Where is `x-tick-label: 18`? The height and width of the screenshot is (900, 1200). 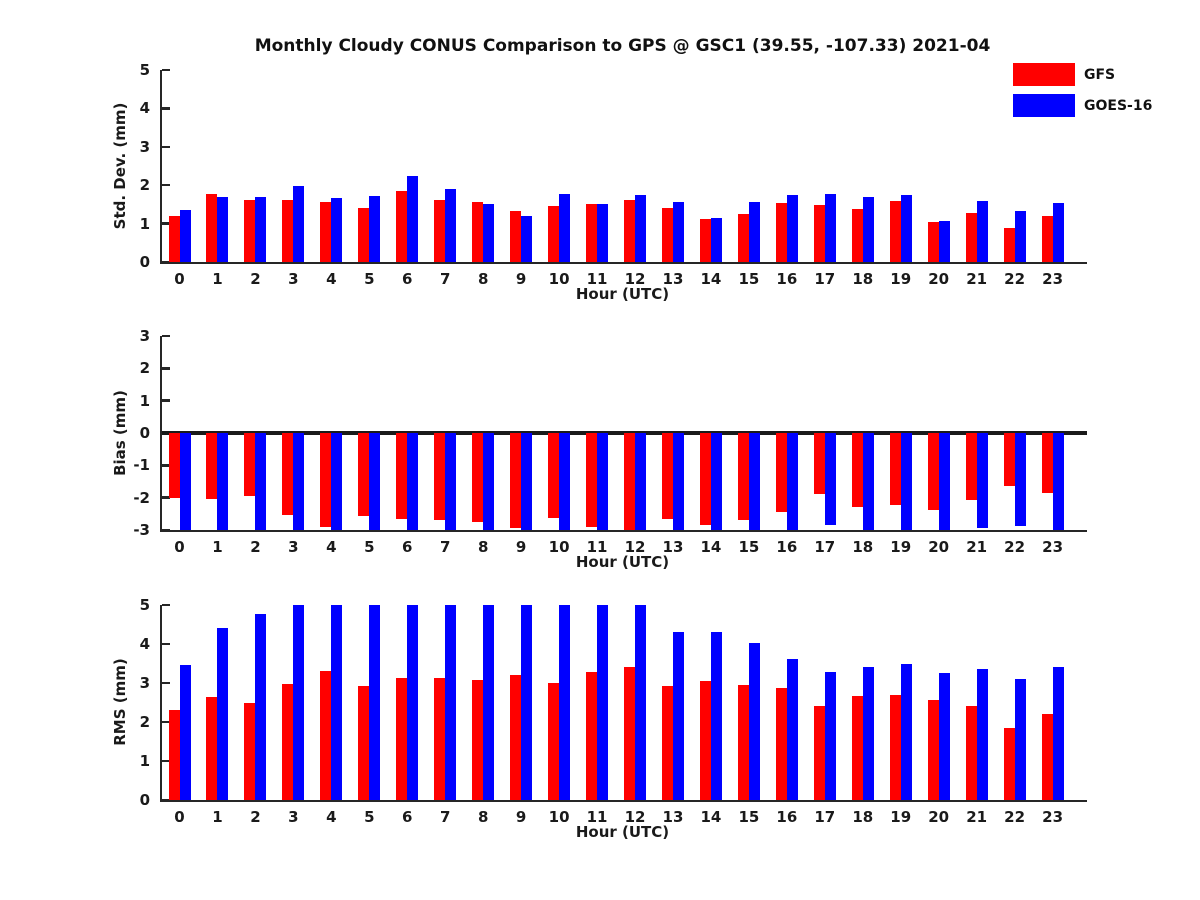
x-tick-label: 18 is located at coordinates (863, 279).